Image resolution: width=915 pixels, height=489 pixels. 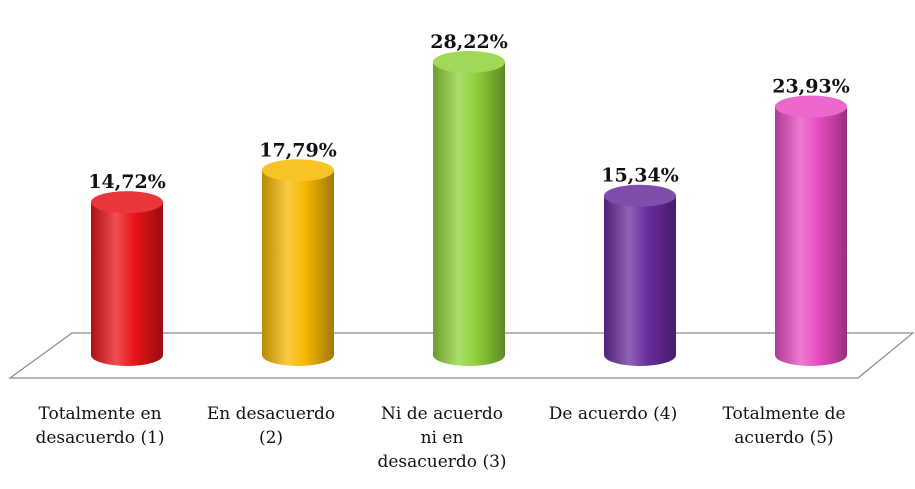 What do you see at coordinates (271, 426) in the screenshot?
I see `category-label: En desacuerdo (2)` at bounding box center [271, 426].